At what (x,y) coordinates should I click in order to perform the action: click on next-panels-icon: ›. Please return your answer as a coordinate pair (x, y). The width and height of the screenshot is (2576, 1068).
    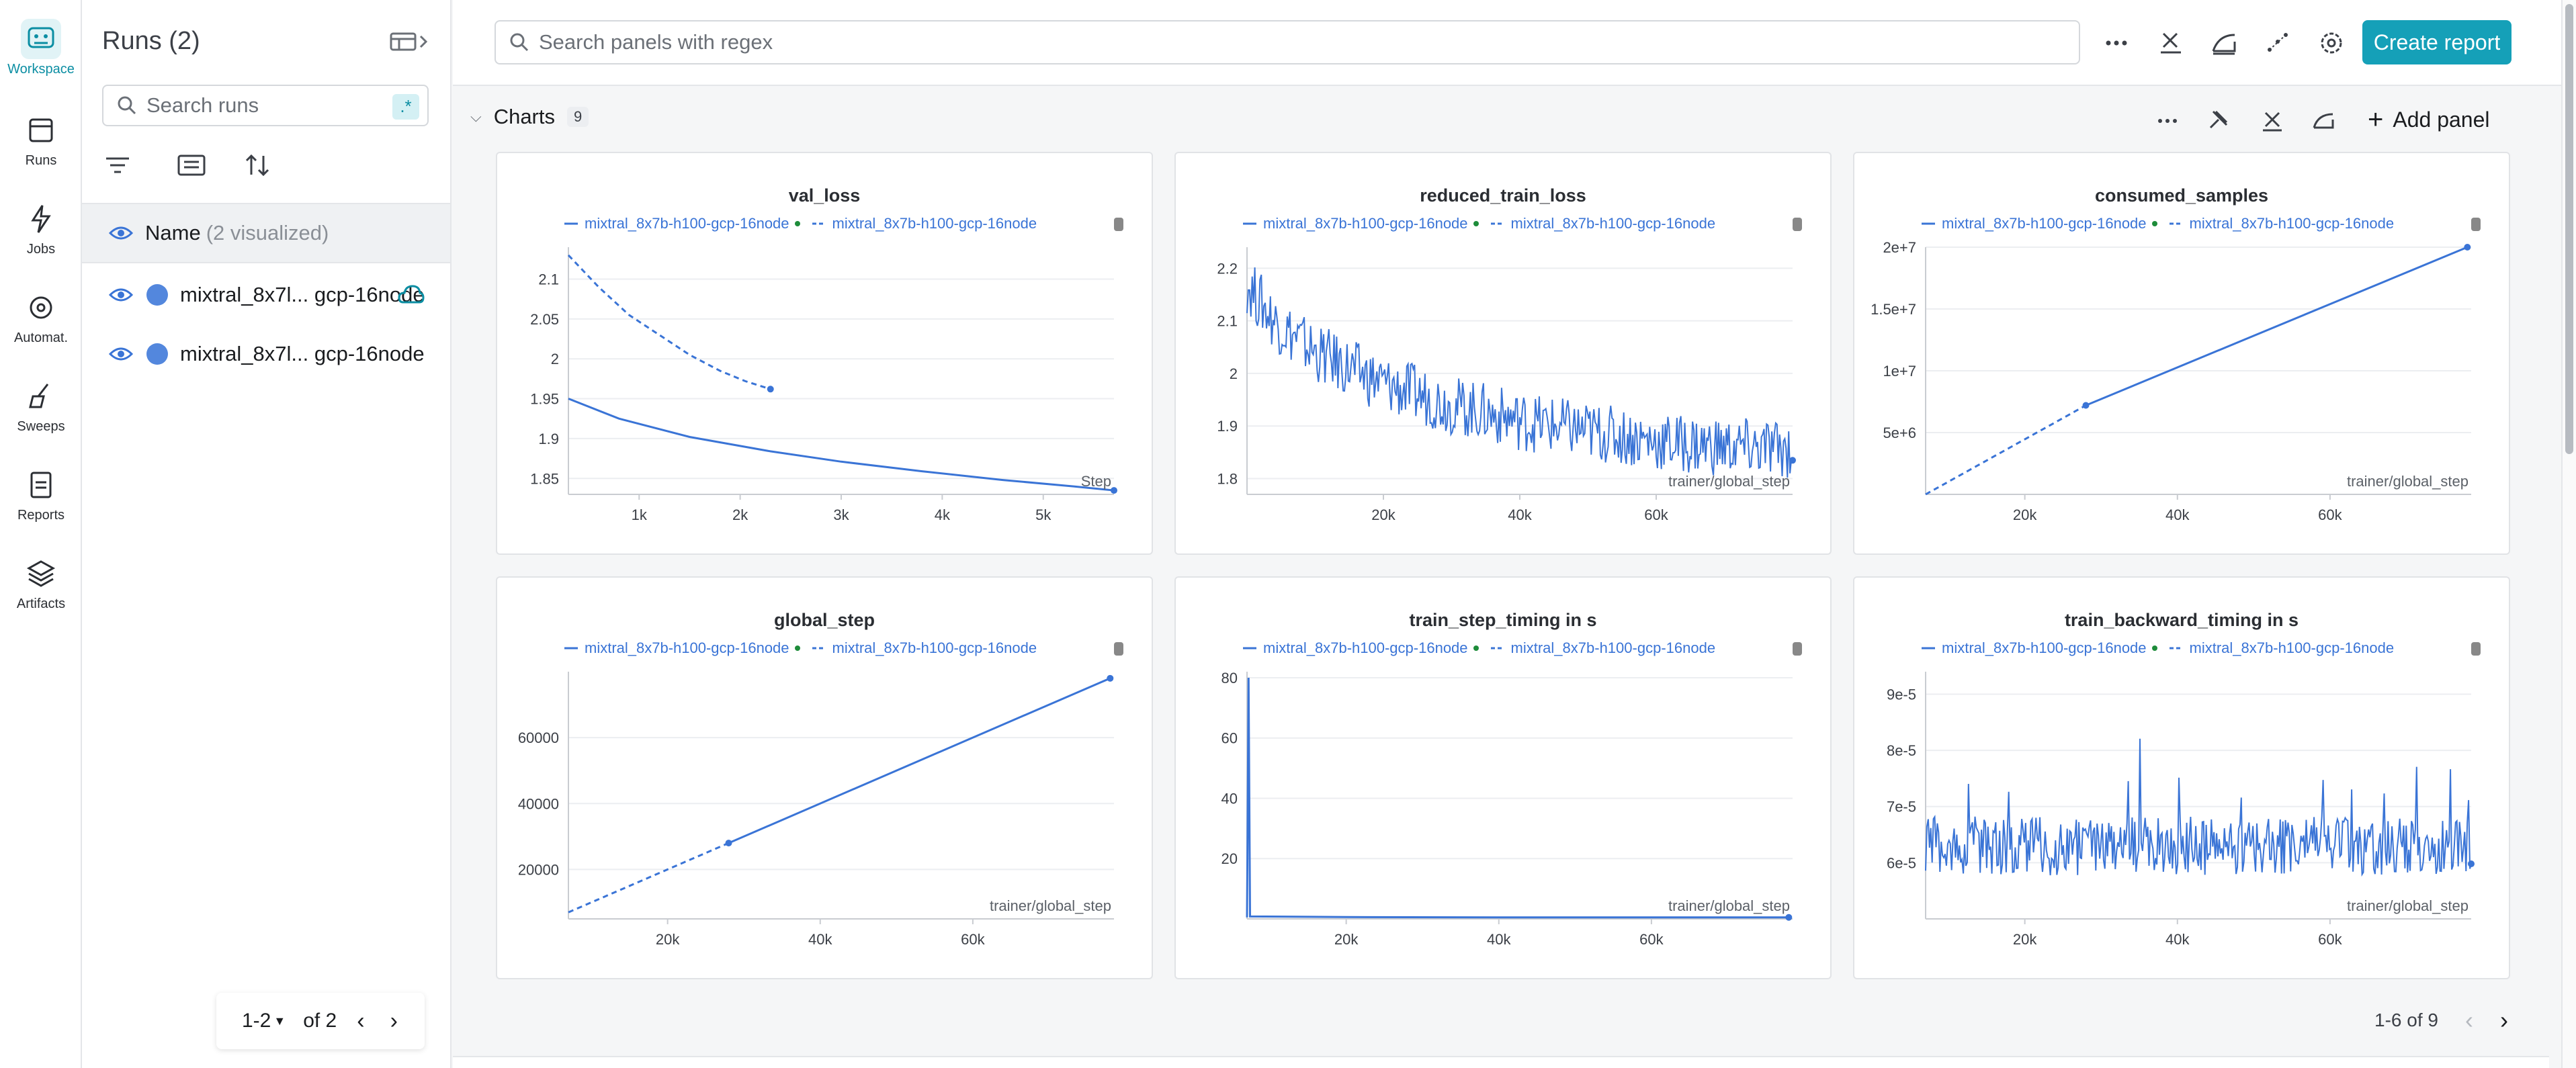
    Looking at the image, I should click on (2503, 1020).